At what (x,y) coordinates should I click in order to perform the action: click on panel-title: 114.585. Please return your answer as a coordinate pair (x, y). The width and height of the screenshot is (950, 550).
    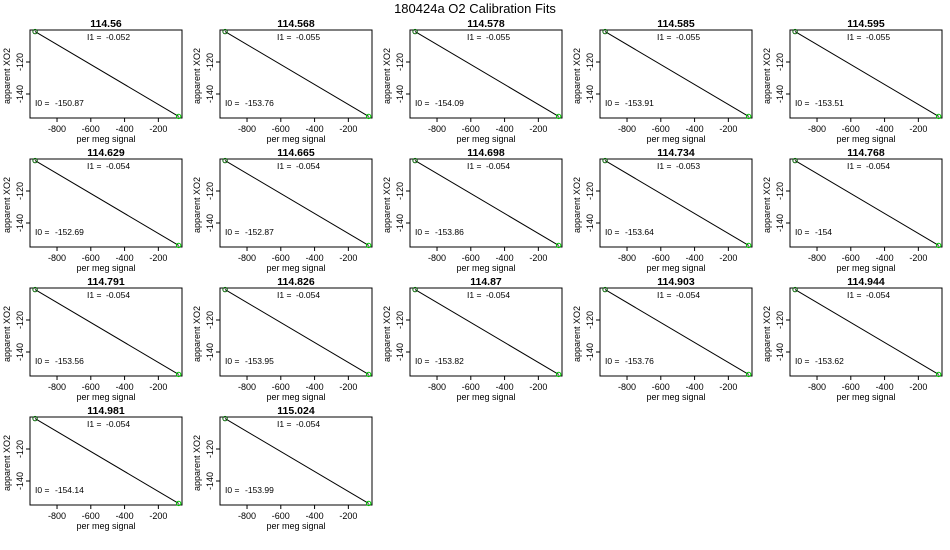
    Looking at the image, I should click on (676, 24).